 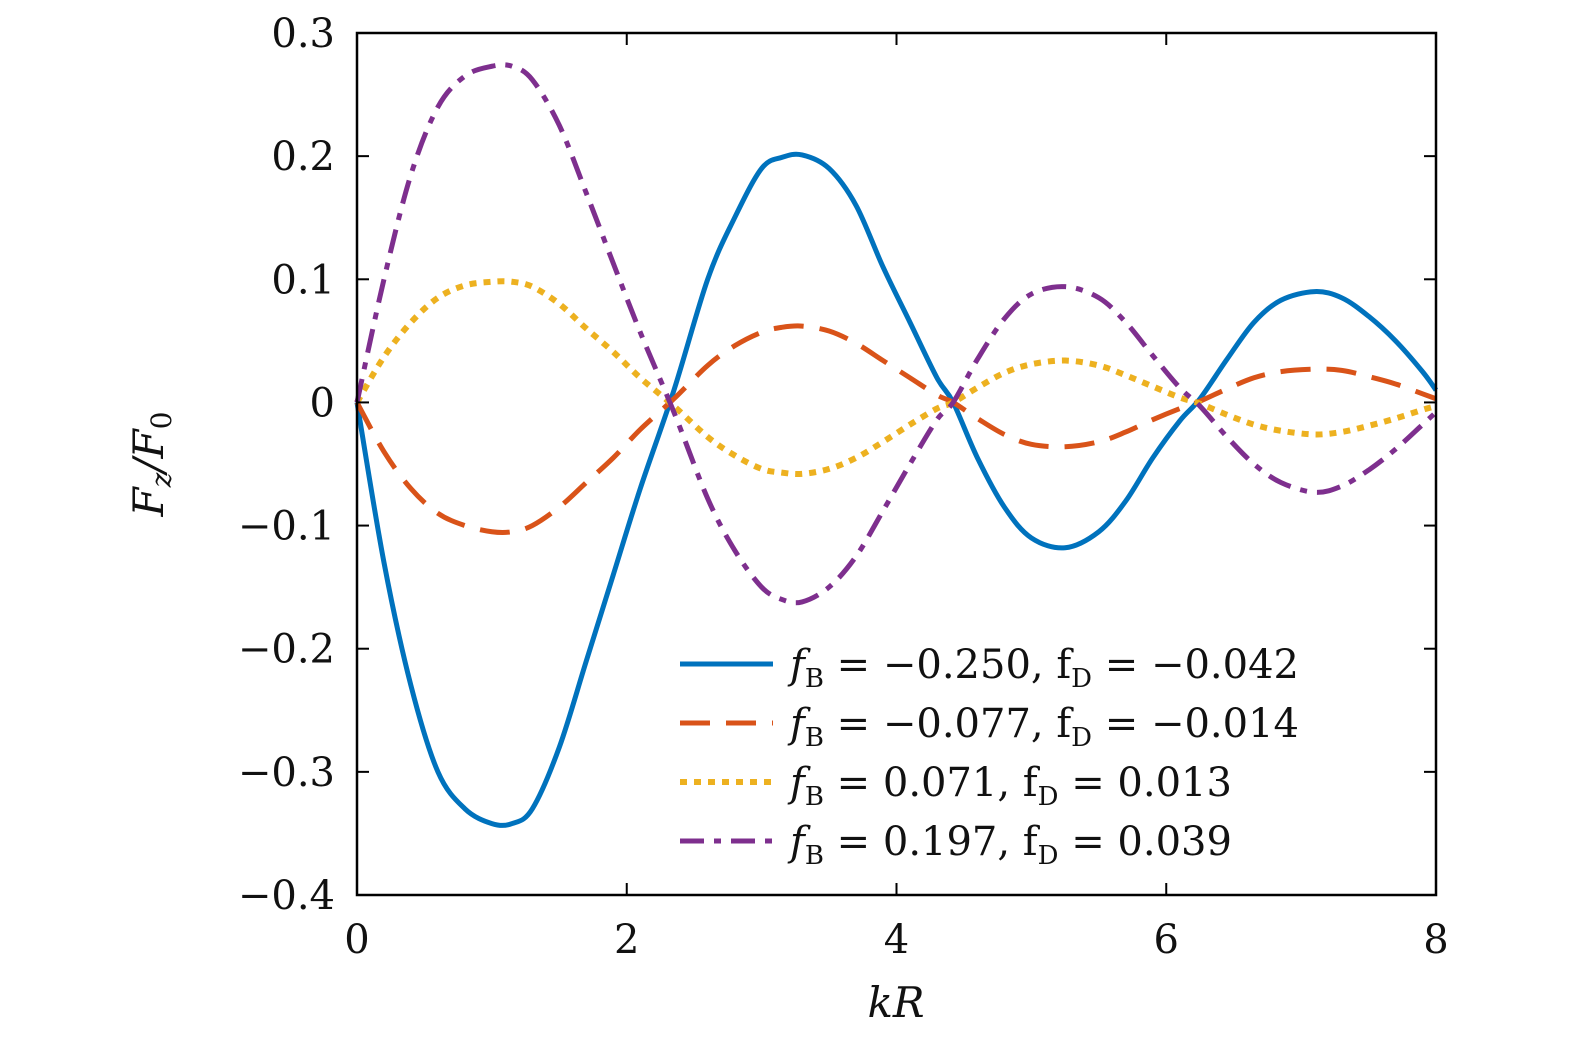 I want to click on y-tick-label: 0, so click(x=322, y=403).